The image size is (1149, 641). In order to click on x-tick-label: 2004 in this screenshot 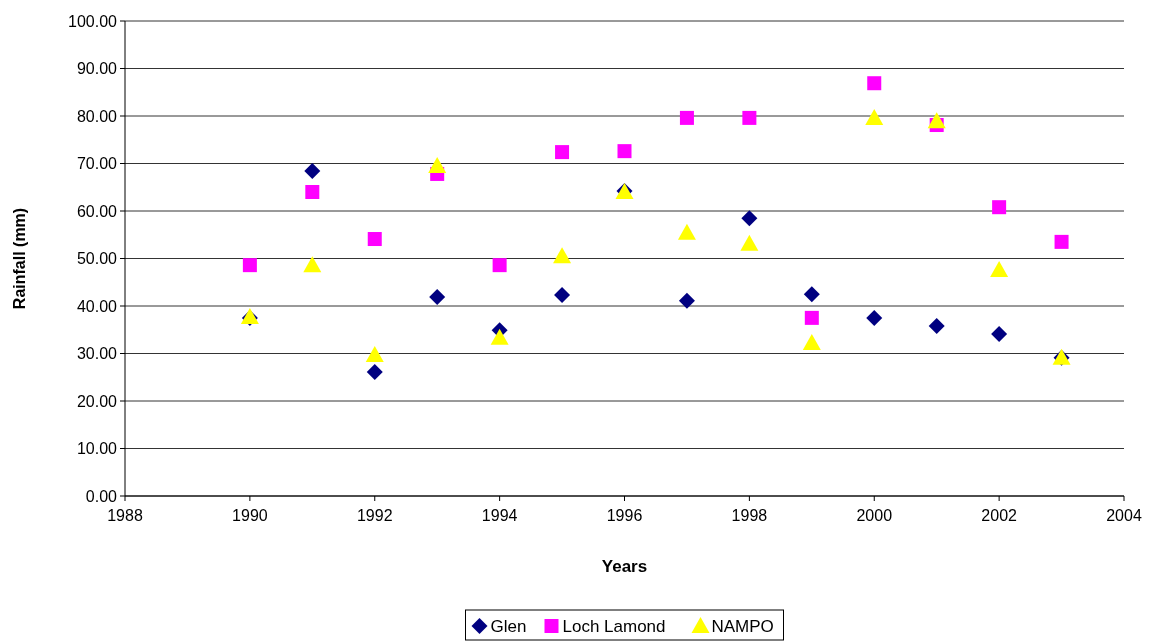, I will do `click(1124, 515)`.